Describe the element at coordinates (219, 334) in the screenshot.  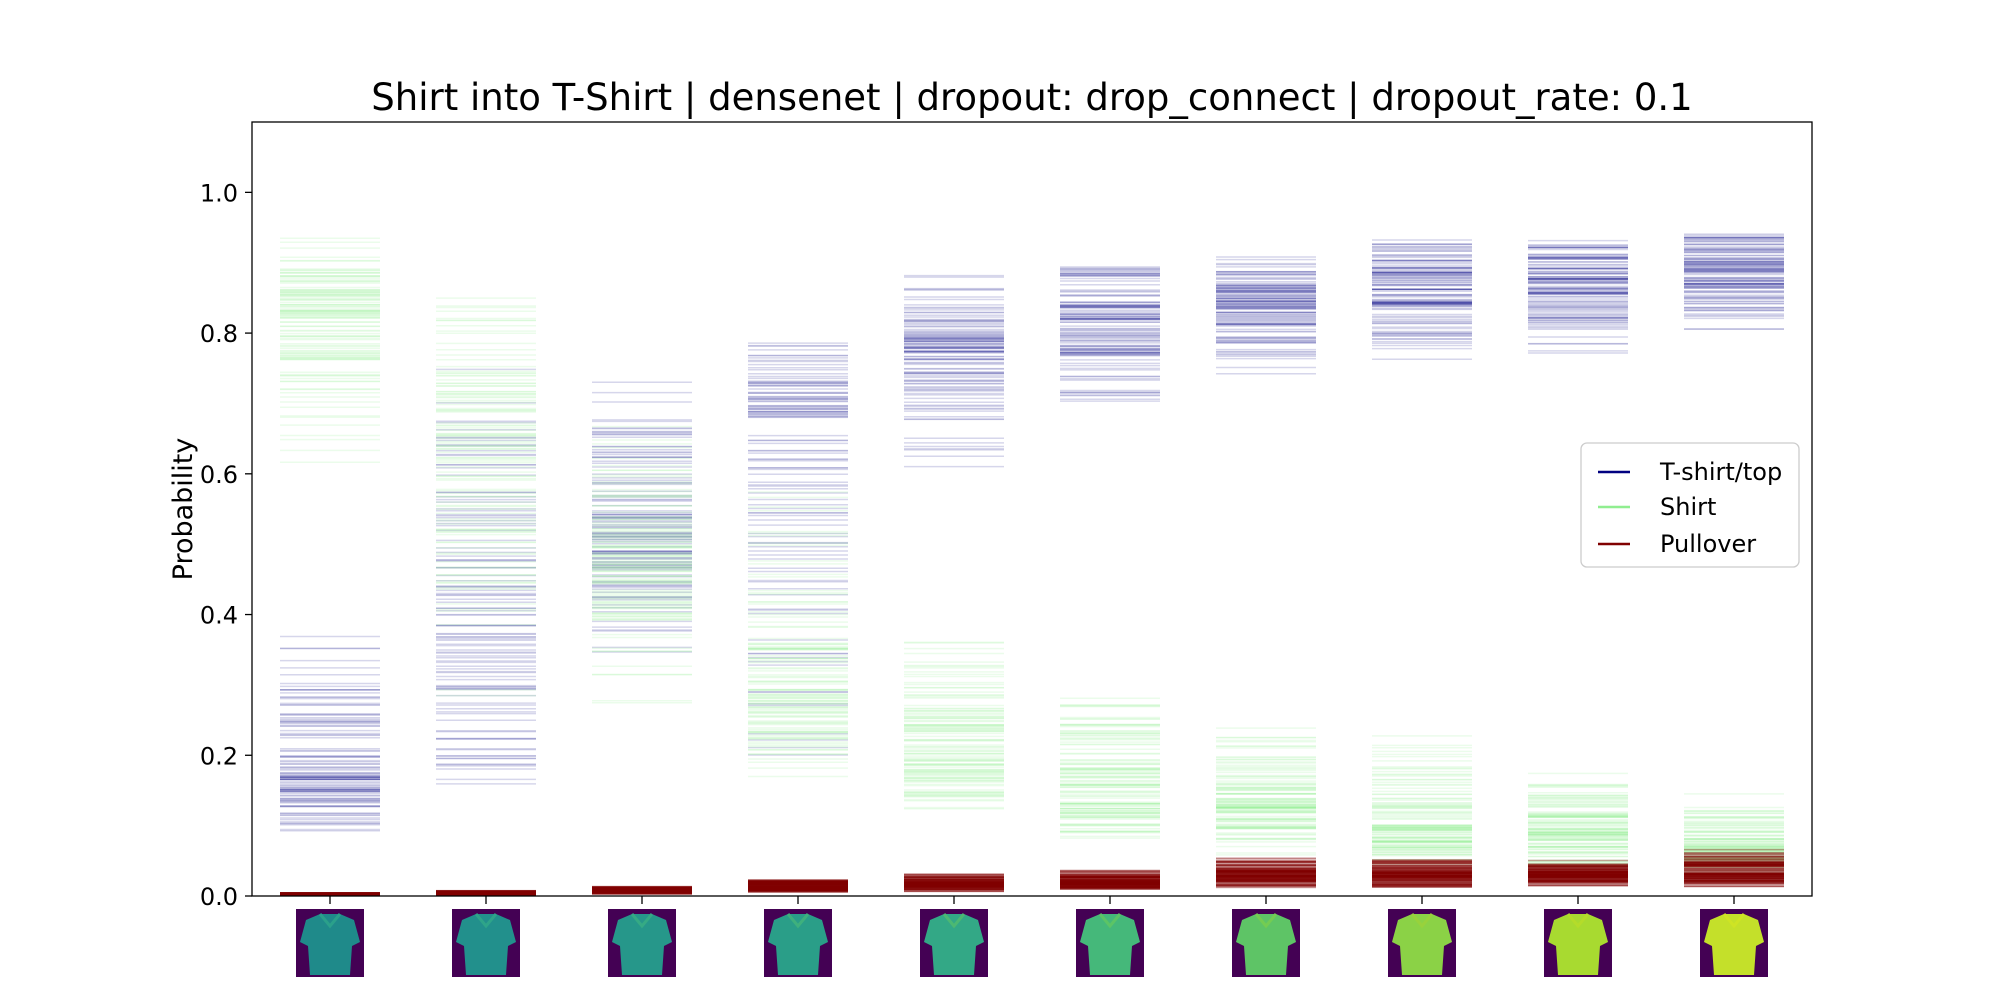
I see `y-tick-label: 0.8` at that location.